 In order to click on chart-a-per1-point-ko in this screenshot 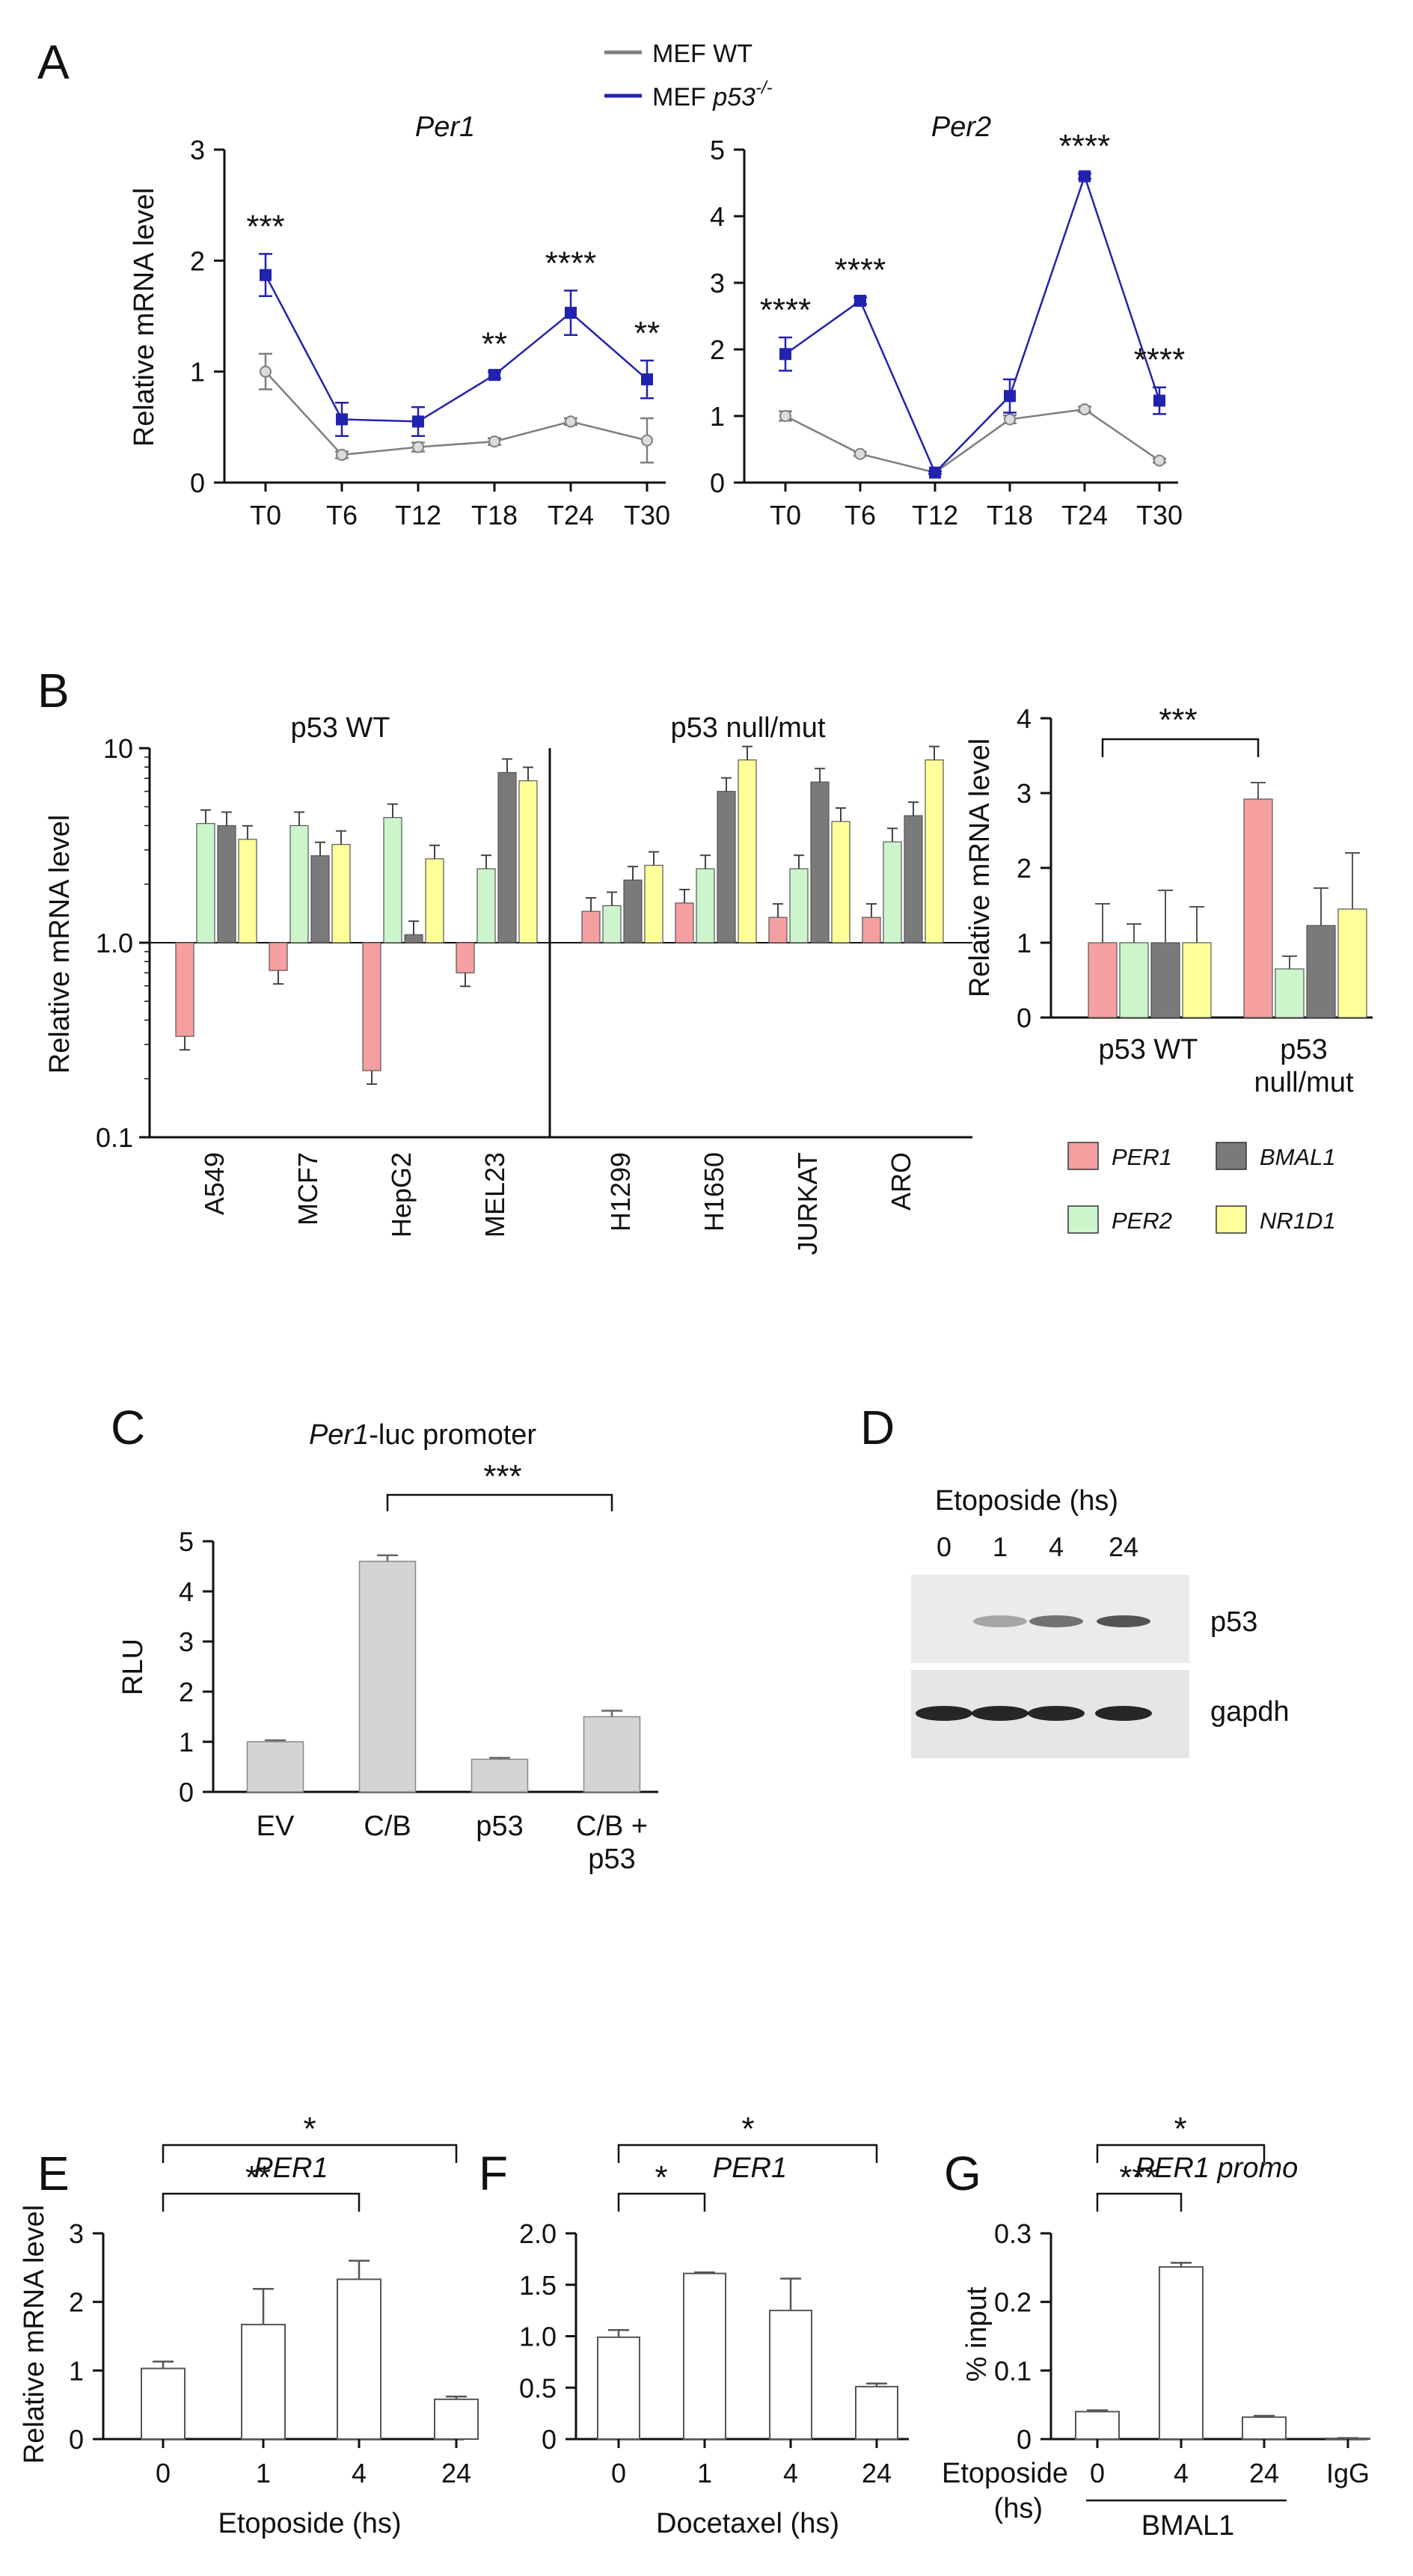, I will do `click(494, 376)`.